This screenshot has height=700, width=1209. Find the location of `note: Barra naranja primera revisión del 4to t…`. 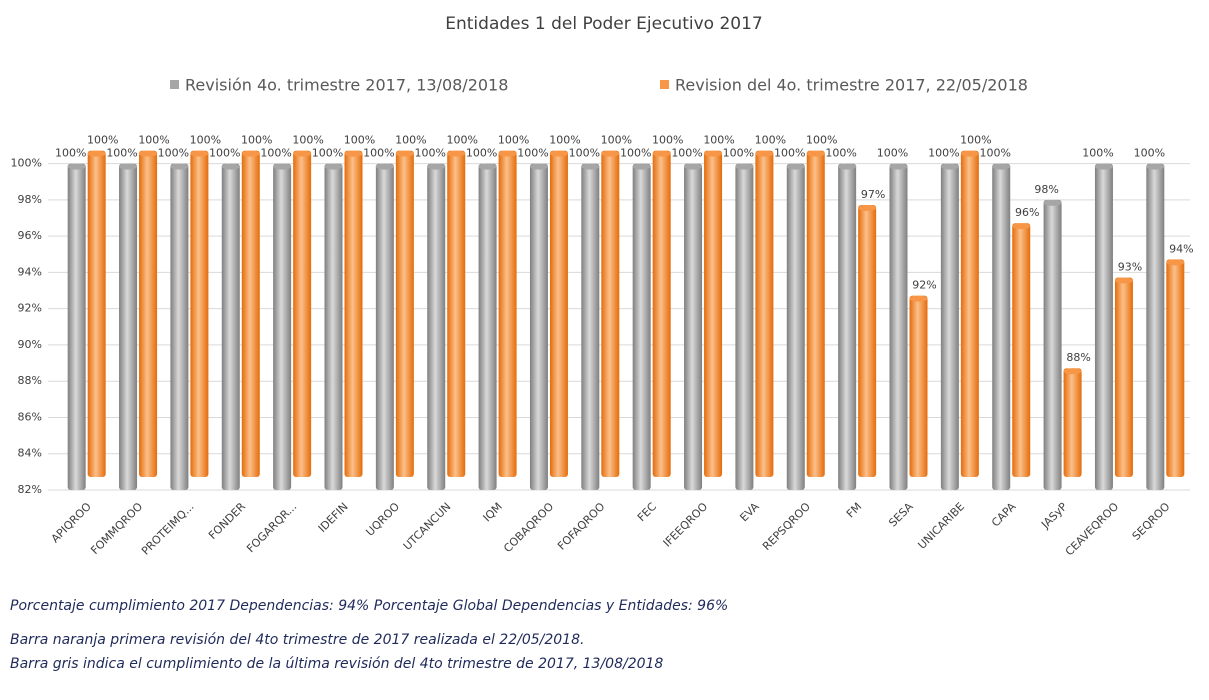

note: Barra naranja primera revisión del 4to t… is located at coordinates (297, 640).